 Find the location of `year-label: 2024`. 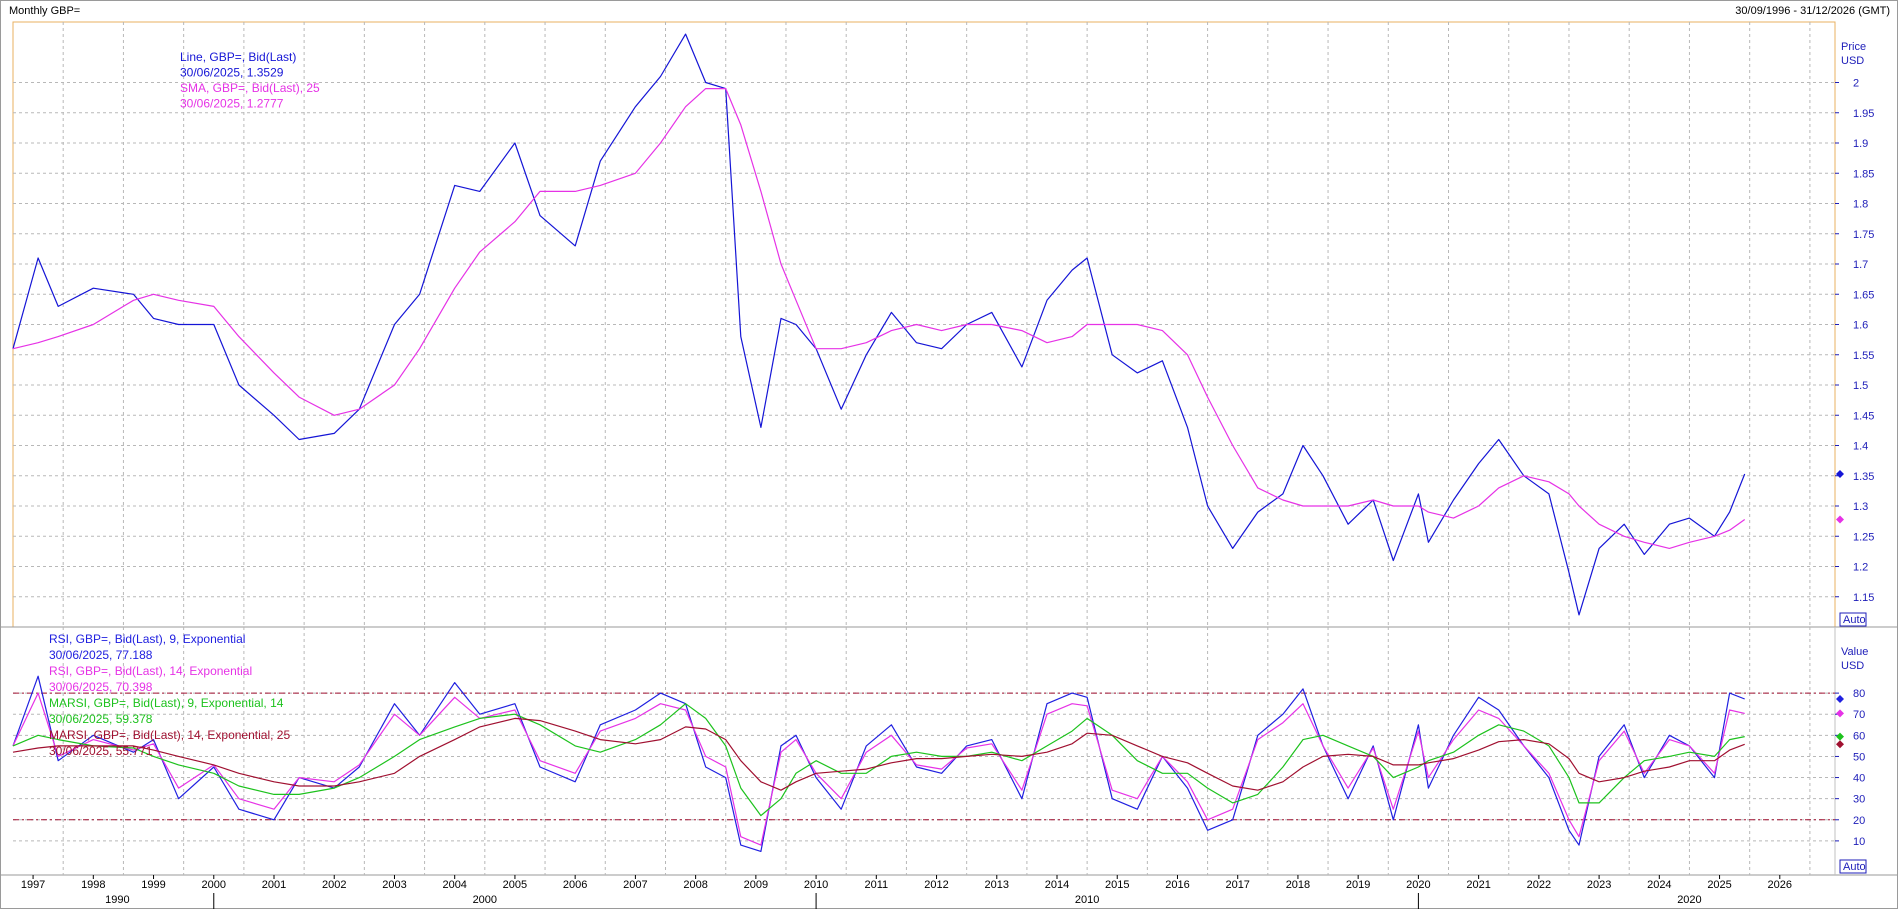

year-label: 2024 is located at coordinates (1659, 885).